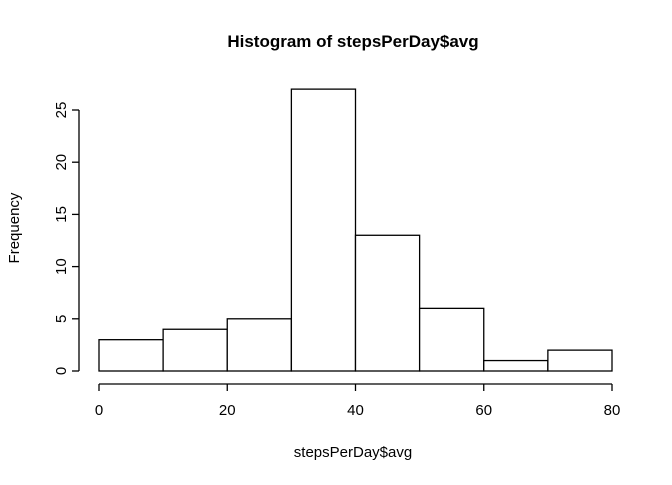 Image resolution: width=672 pixels, height=485 pixels. I want to click on x-tick-label: 60, so click(483, 410).